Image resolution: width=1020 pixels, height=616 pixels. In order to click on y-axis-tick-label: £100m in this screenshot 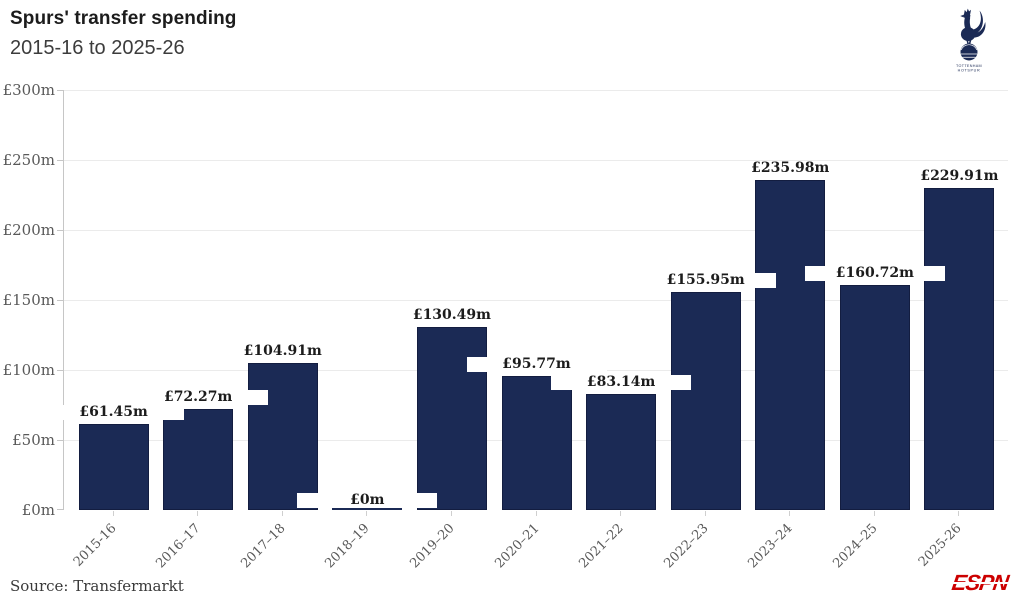, I will do `click(28, 370)`.